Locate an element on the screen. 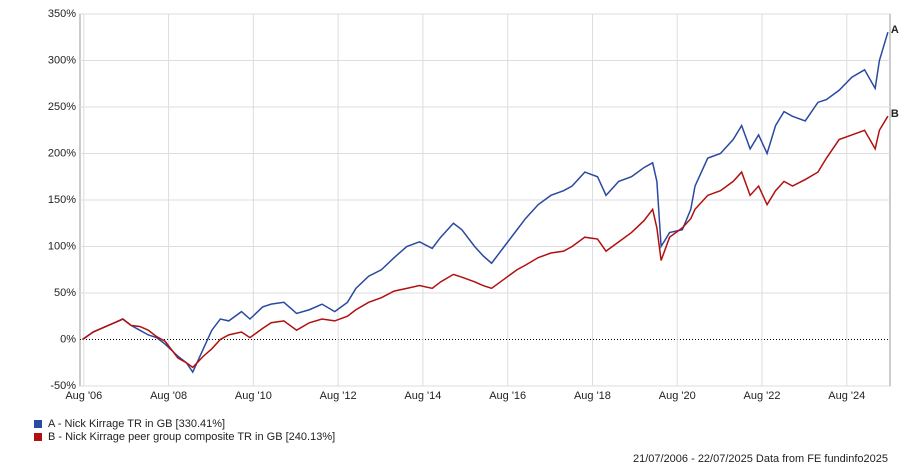 Image resolution: width=900 pixels, height=467 pixels. y-tick-label: -50% is located at coordinates (63, 386).